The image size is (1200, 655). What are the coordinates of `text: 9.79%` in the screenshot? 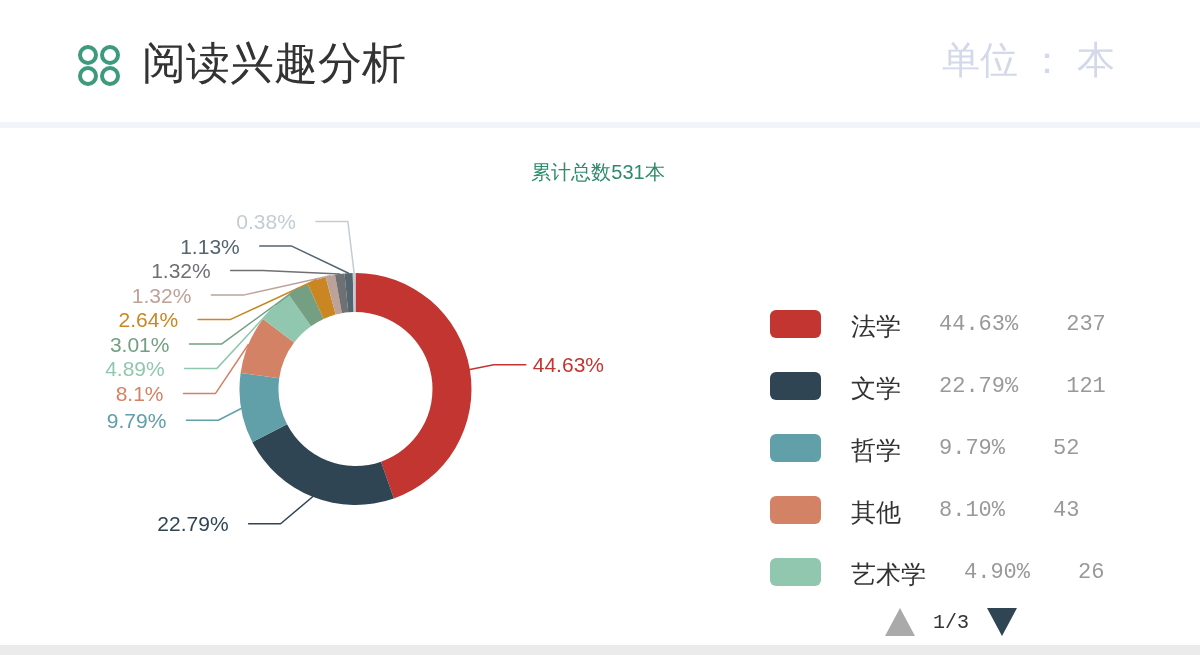 It's located at (972, 448).